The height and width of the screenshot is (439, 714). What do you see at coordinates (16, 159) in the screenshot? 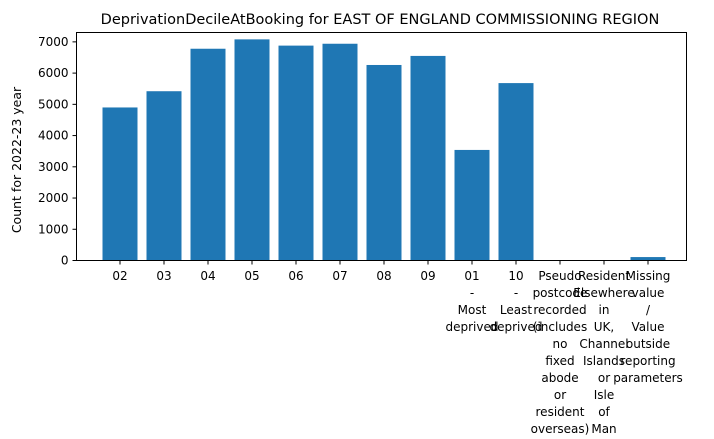
I see `y-axis-label: Count for 2022-23 year` at bounding box center [16, 159].